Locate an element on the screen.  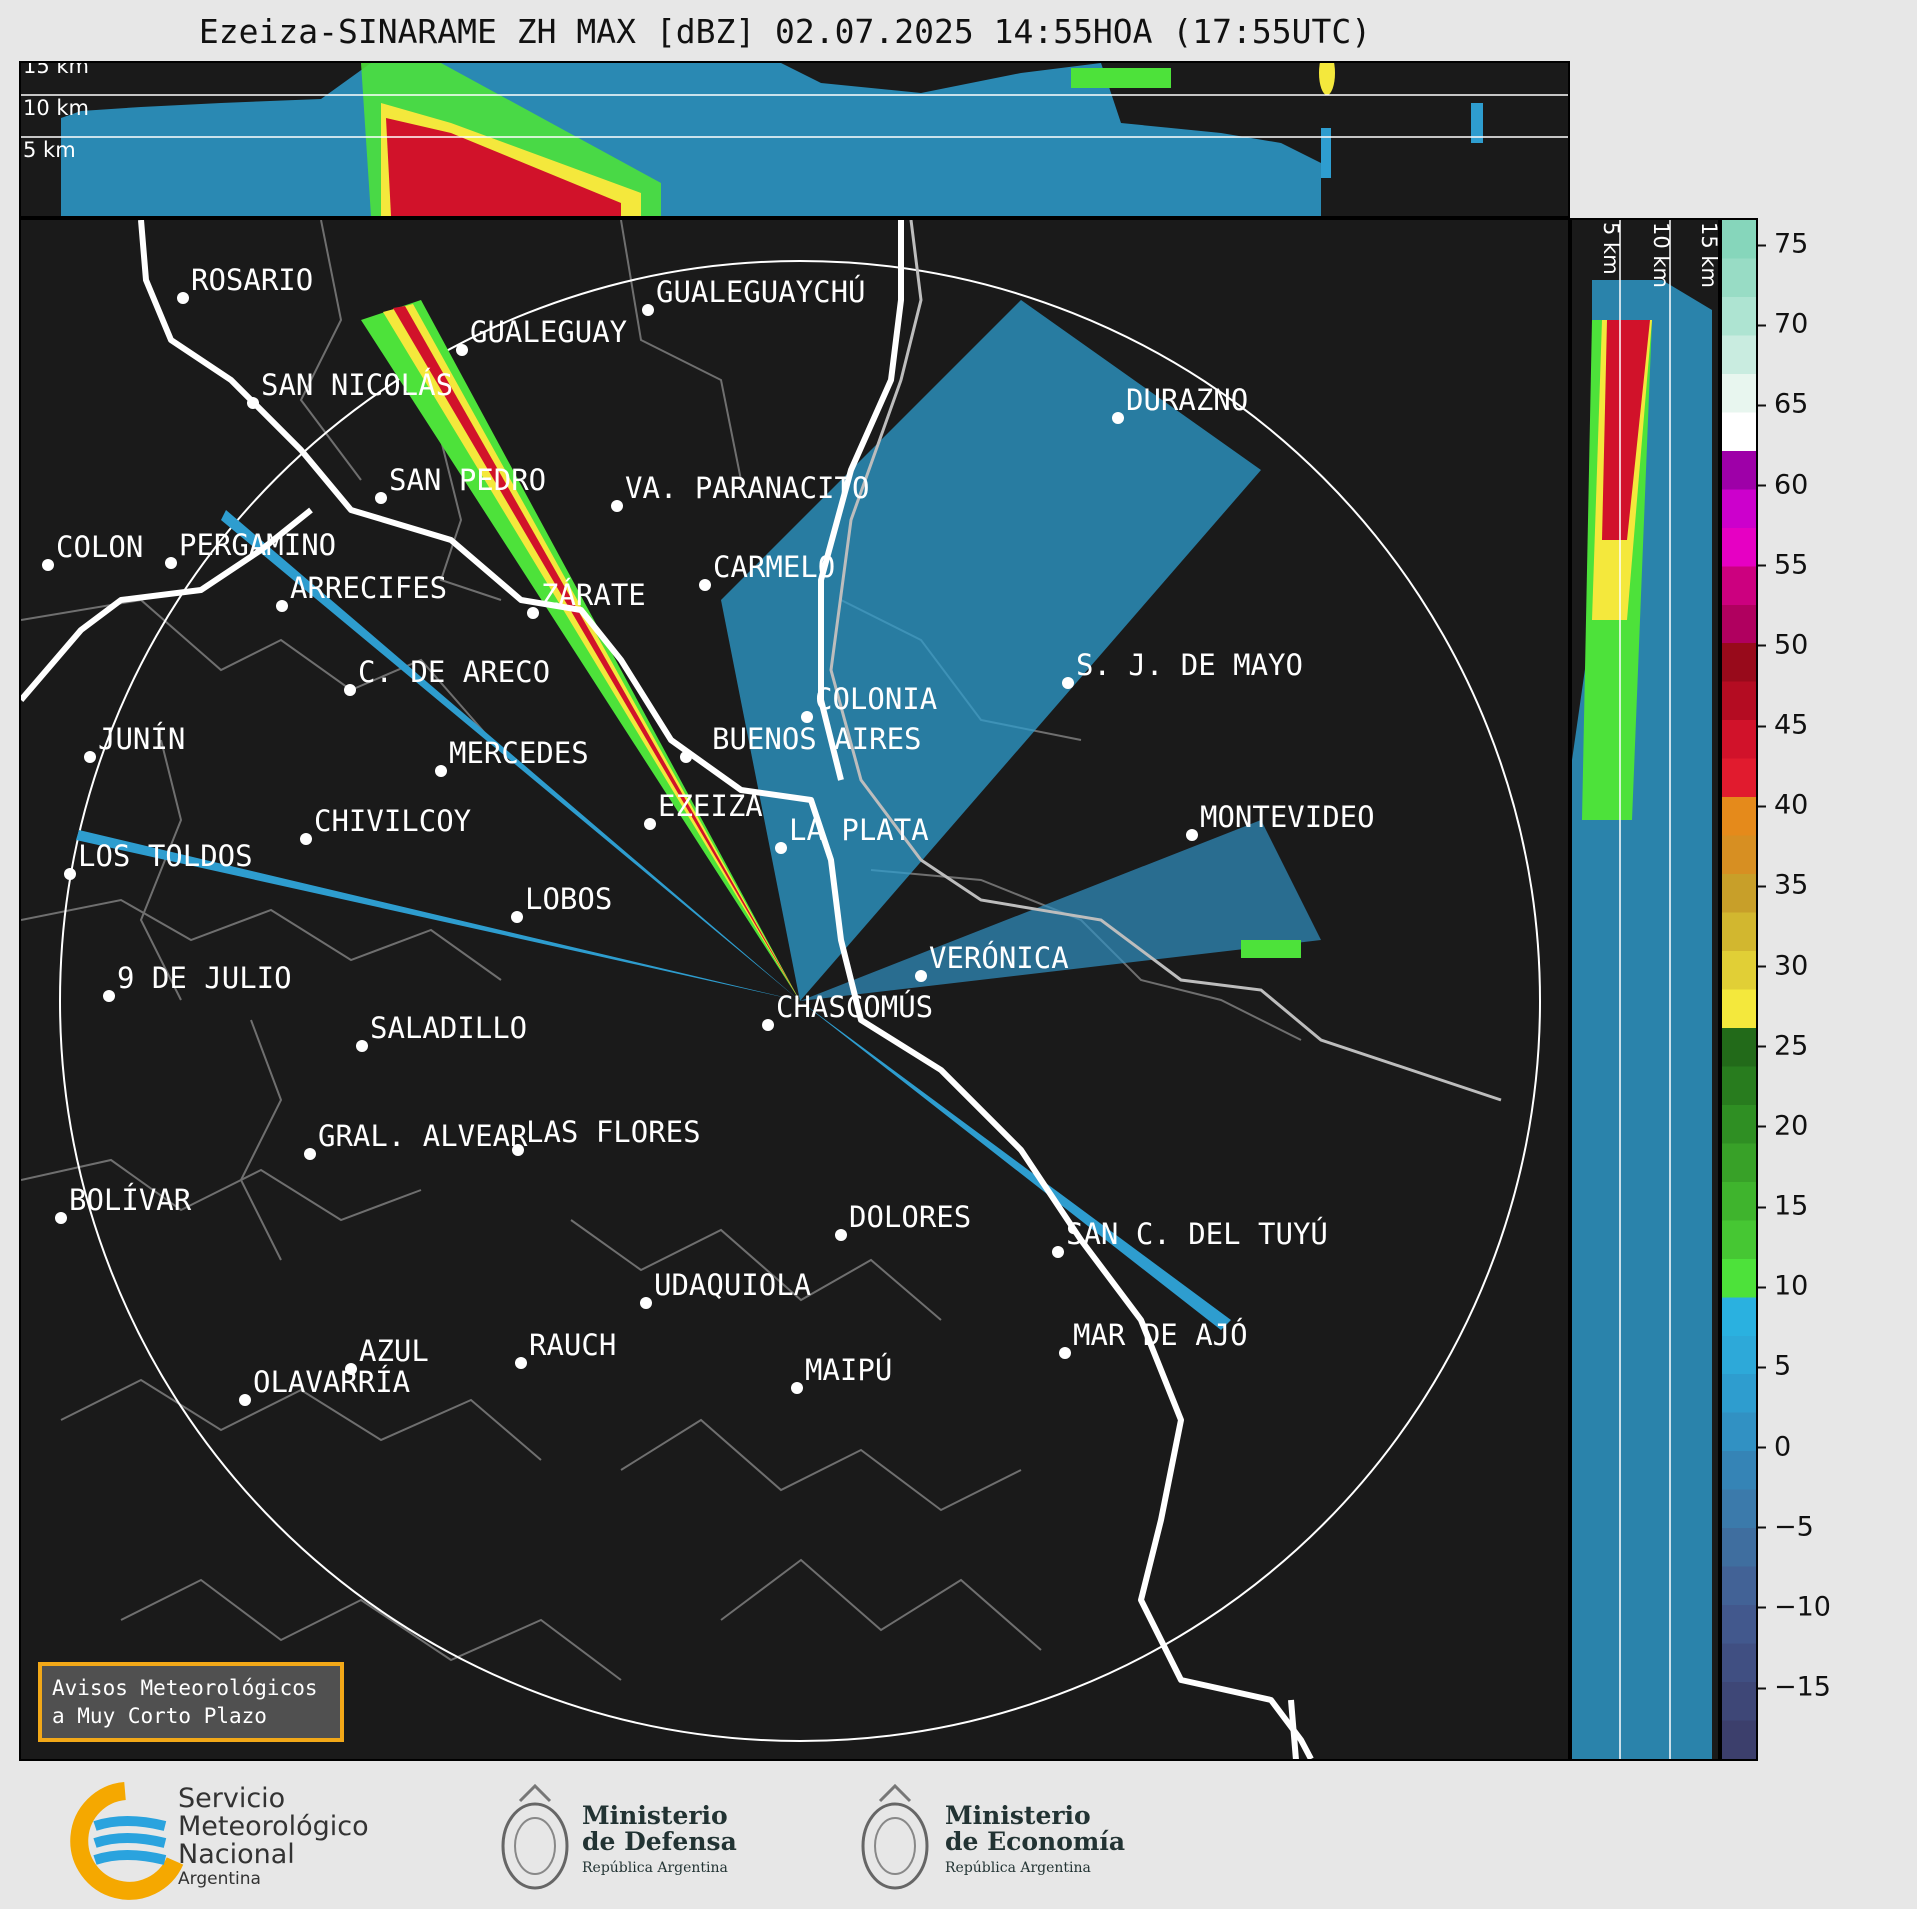
top-cross-section-svg: 15 km 10 km 5 km is located at coordinates (794, 139).